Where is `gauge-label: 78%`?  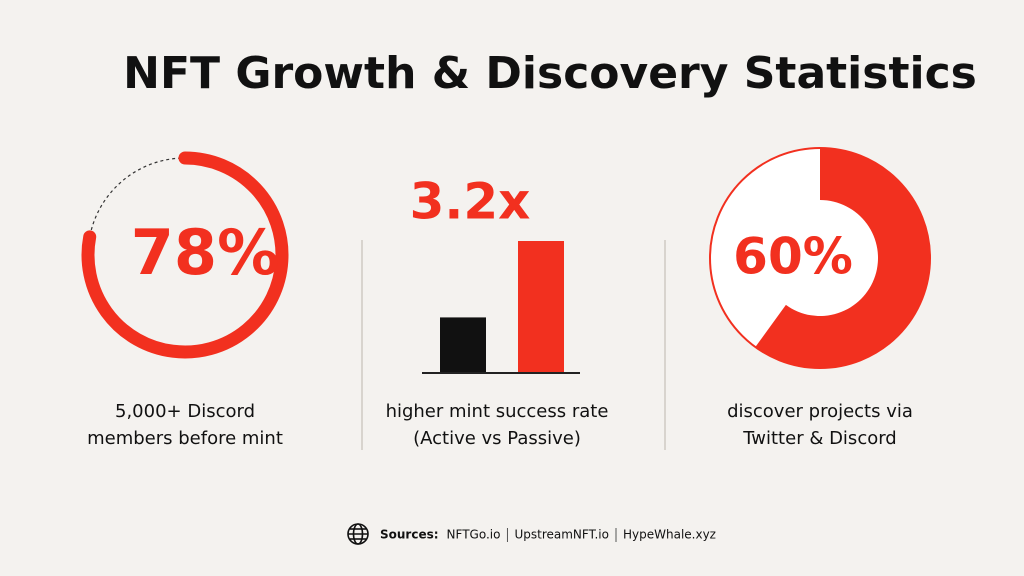
gauge-label: 78% is located at coordinates (205, 252).